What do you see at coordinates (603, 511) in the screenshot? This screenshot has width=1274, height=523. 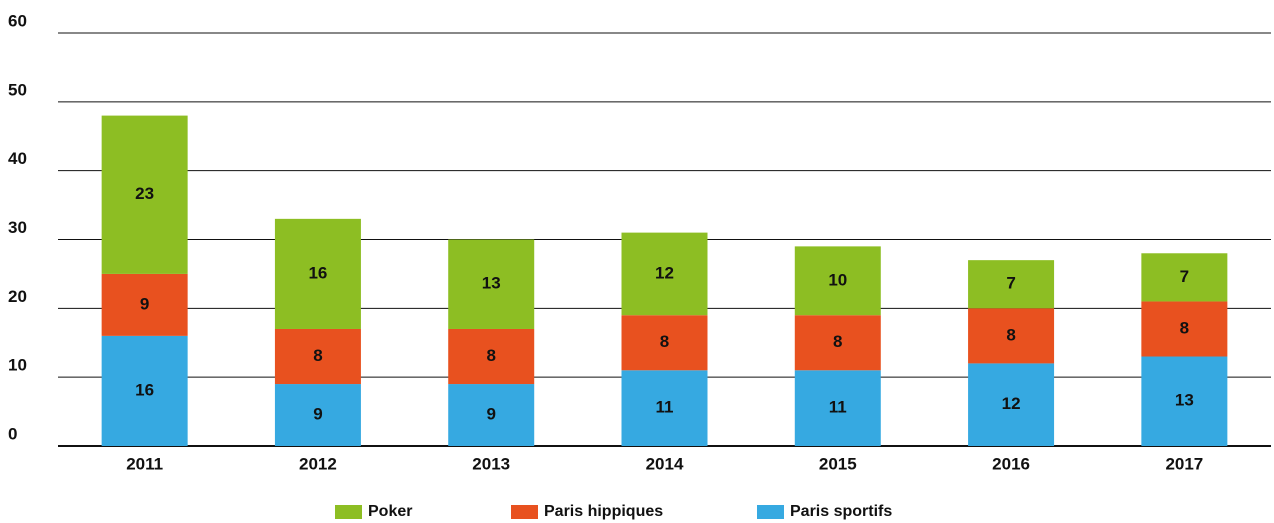 I see `legend-label: Paris hippiques` at bounding box center [603, 511].